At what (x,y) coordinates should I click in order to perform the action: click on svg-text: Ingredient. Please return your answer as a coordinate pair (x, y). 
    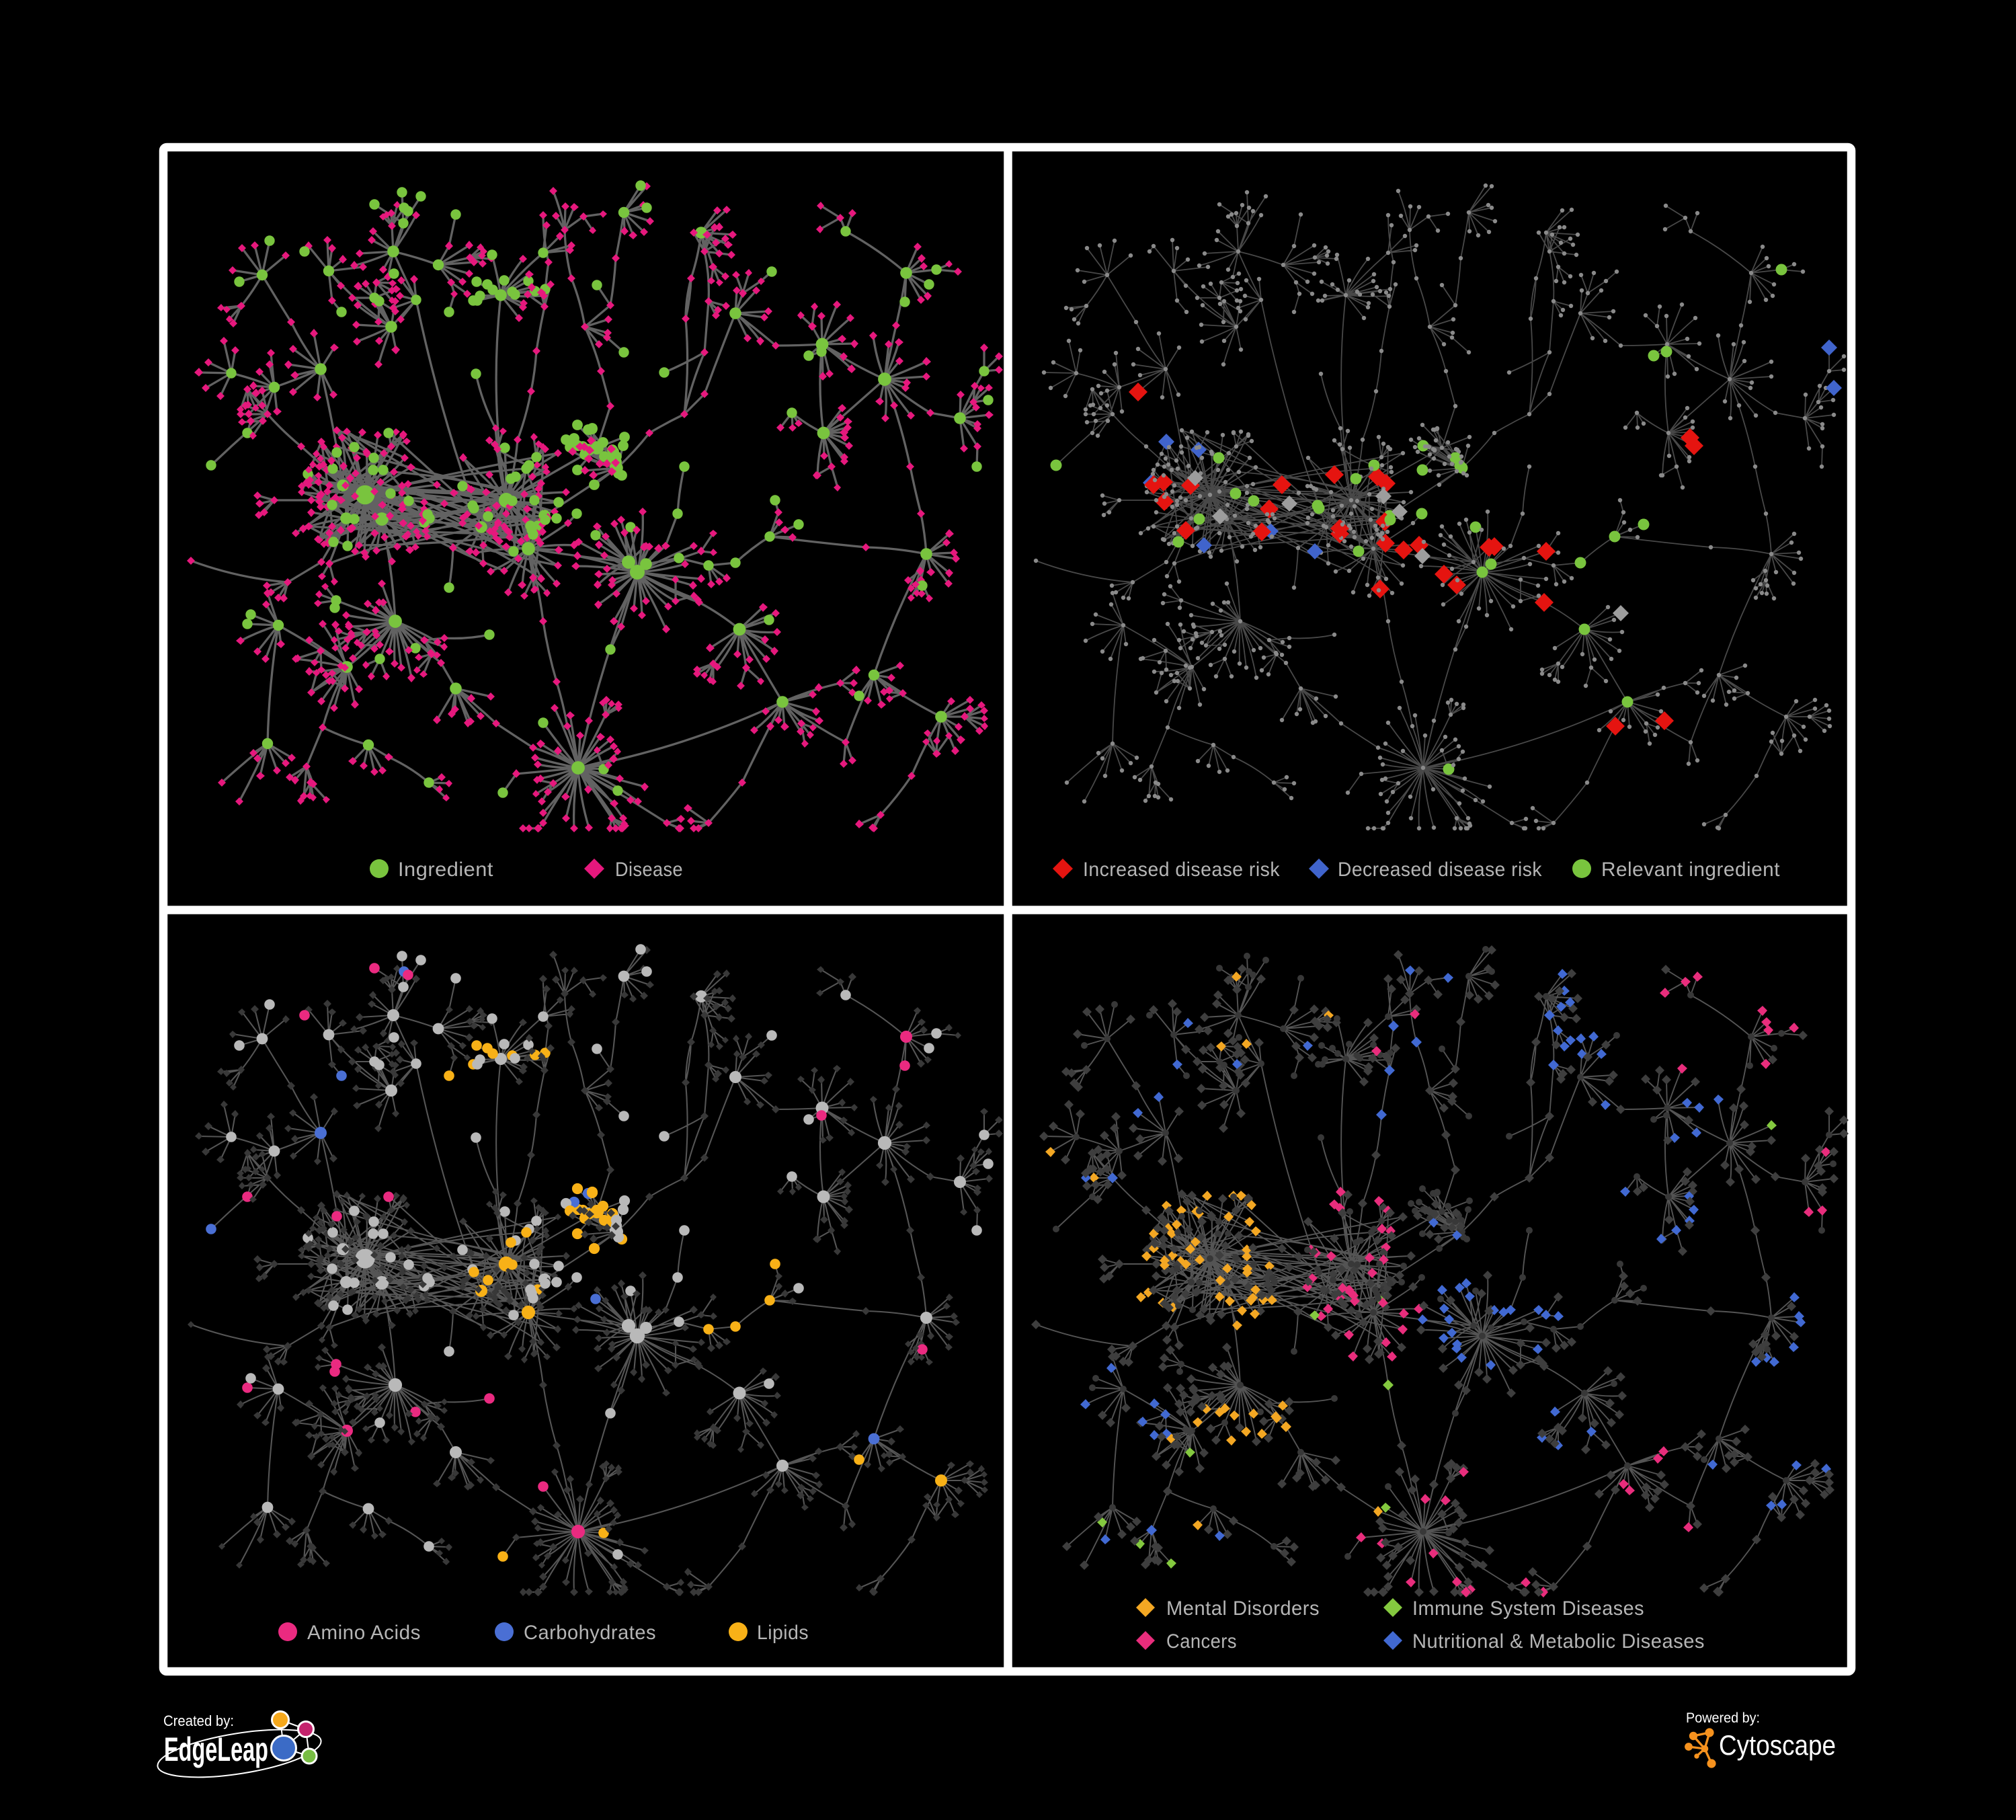
    Looking at the image, I should click on (445, 870).